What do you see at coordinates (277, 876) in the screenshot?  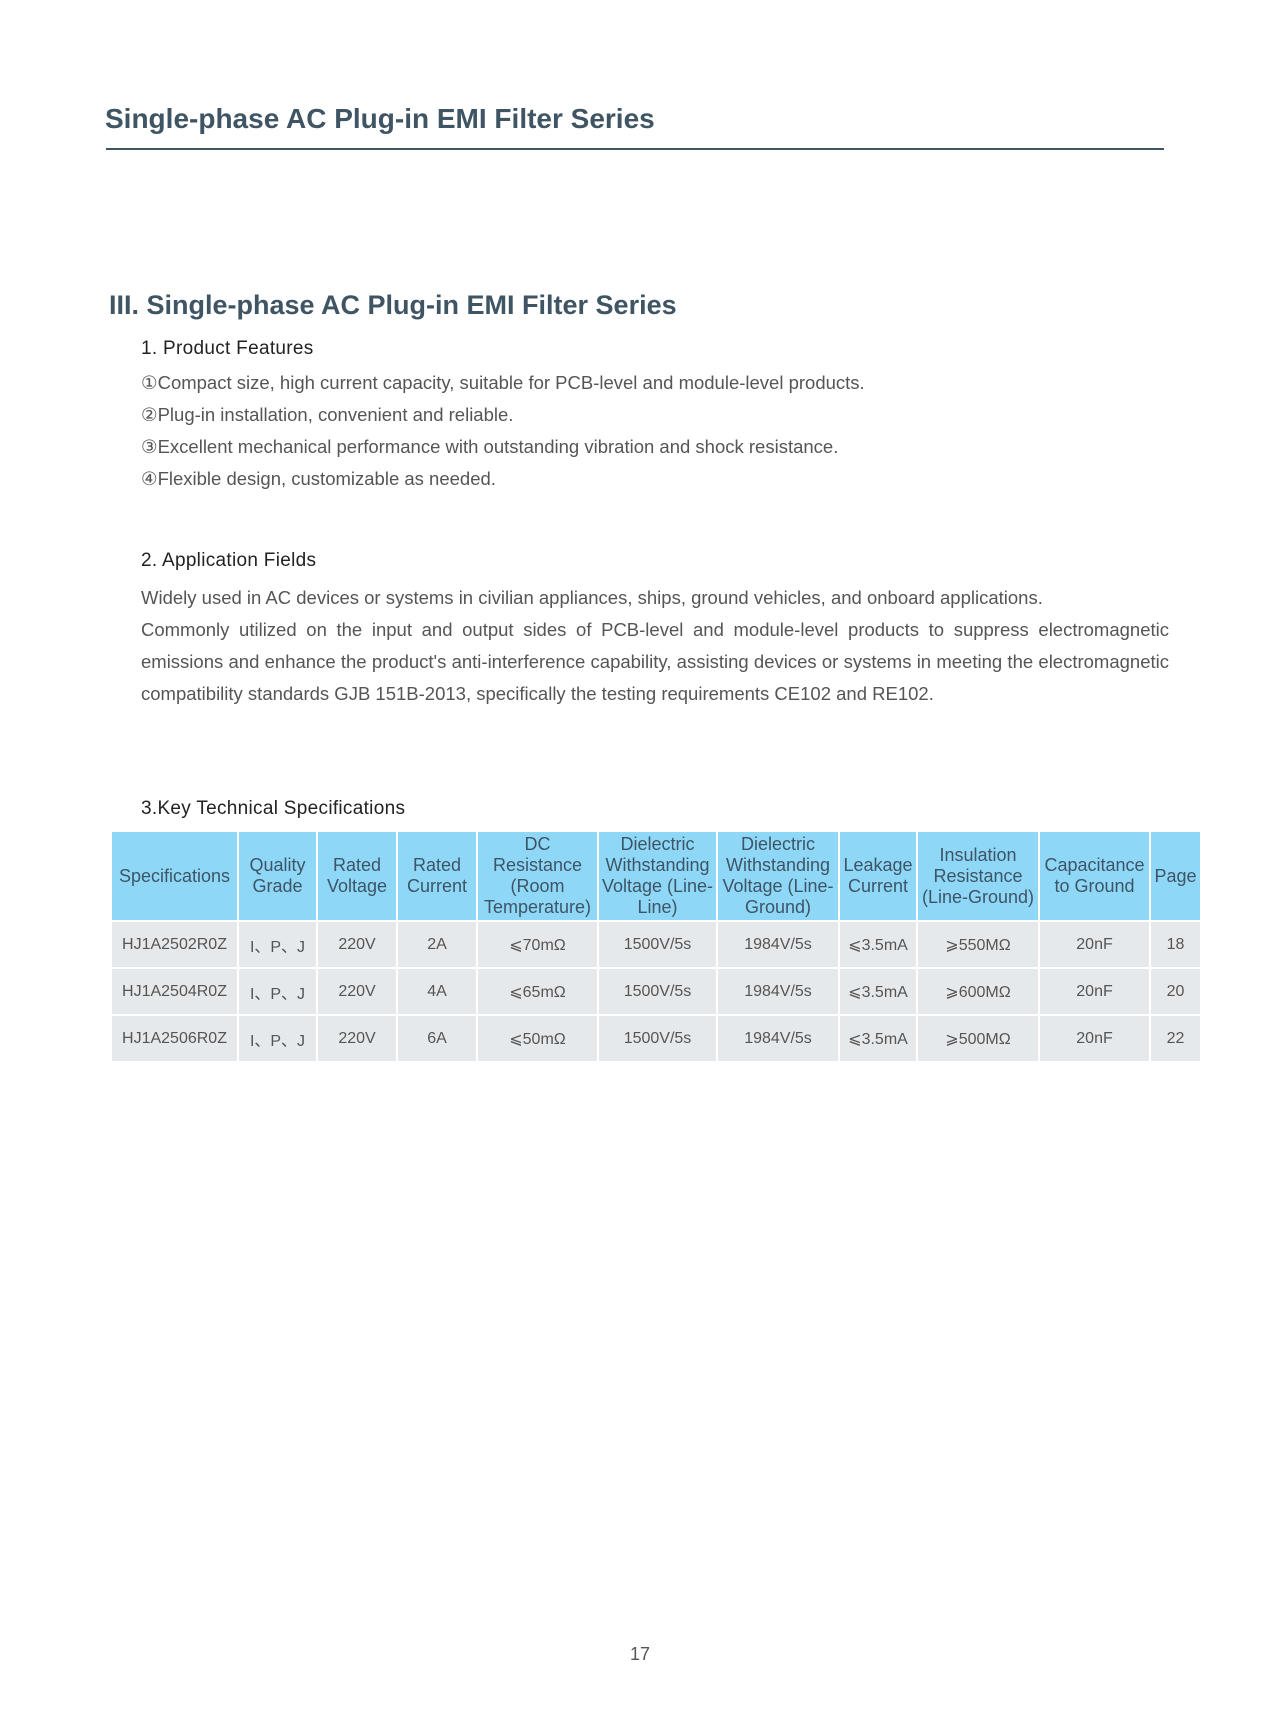 I see `column-header: Quality Grade` at bounding box center [277, 876].